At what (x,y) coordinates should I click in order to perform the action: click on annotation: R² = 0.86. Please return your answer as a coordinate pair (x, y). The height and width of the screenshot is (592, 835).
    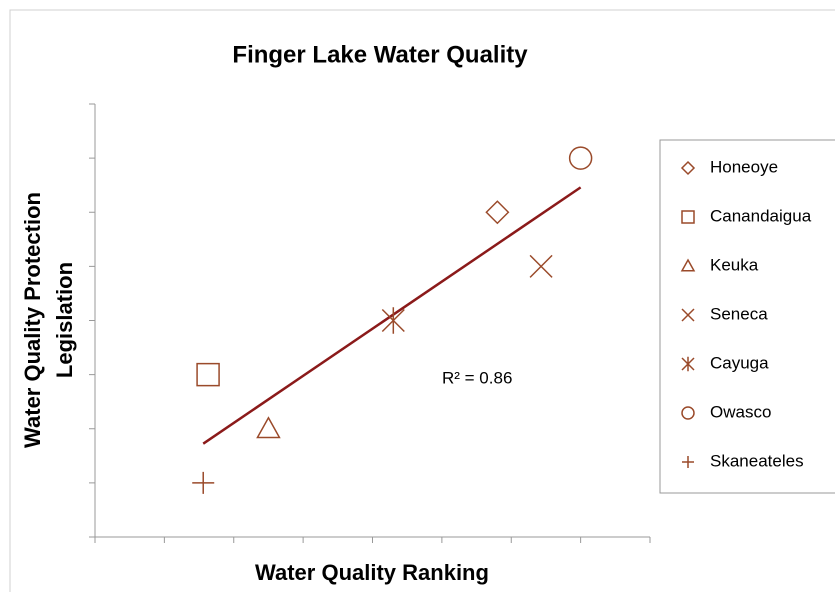
    Looking at the image, I should click on (477, 377).